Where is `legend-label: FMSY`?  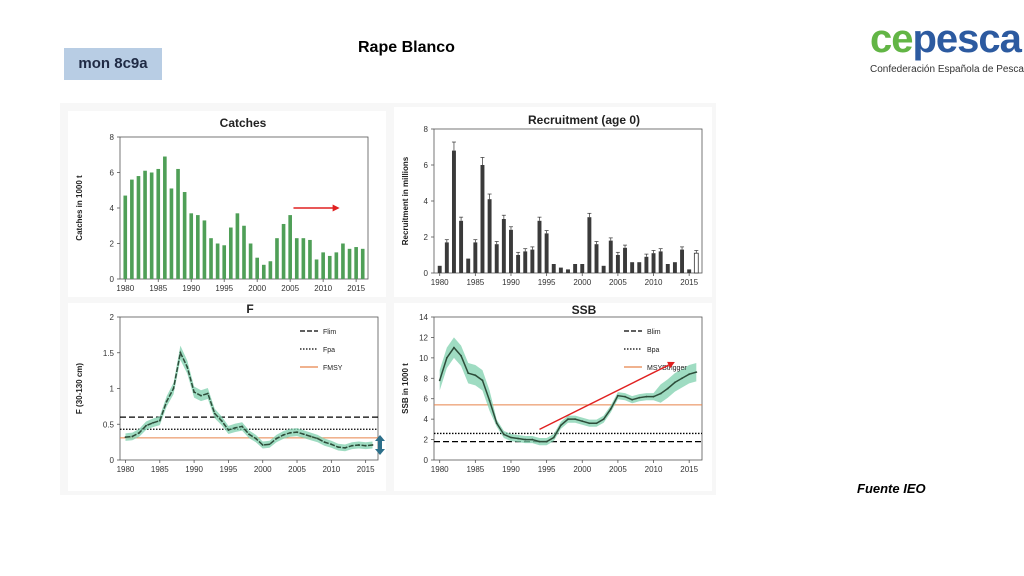
legend-label: FMSY is located at coordinates (333, 368).